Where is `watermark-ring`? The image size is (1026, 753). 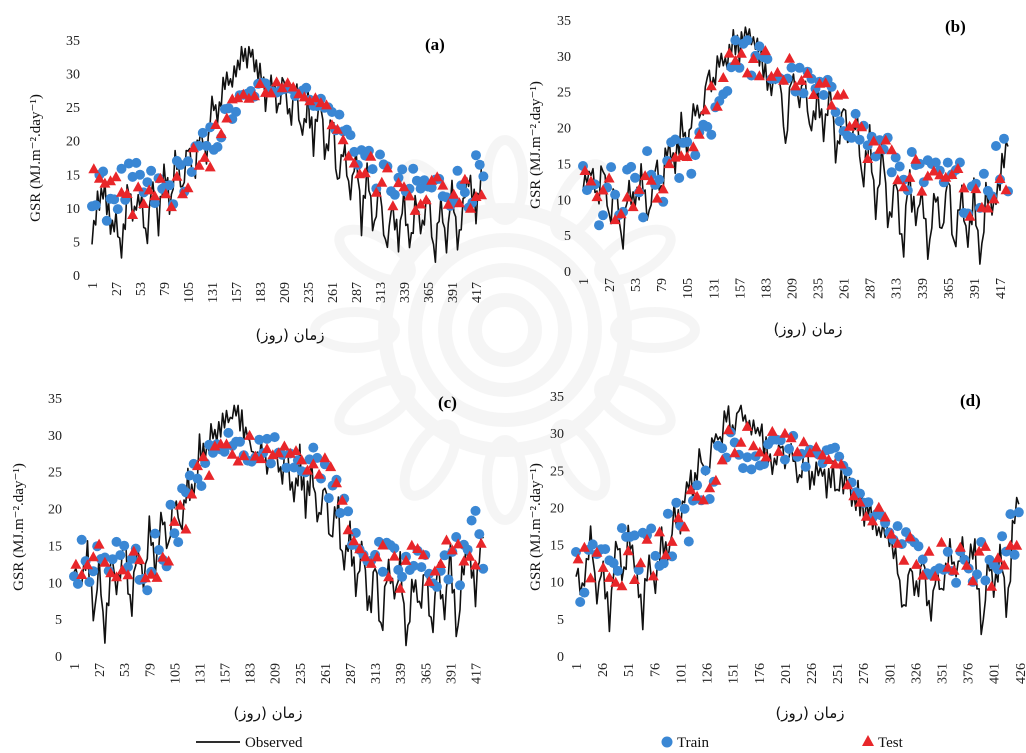
watermark-ring is located at coordinates (505, 330).